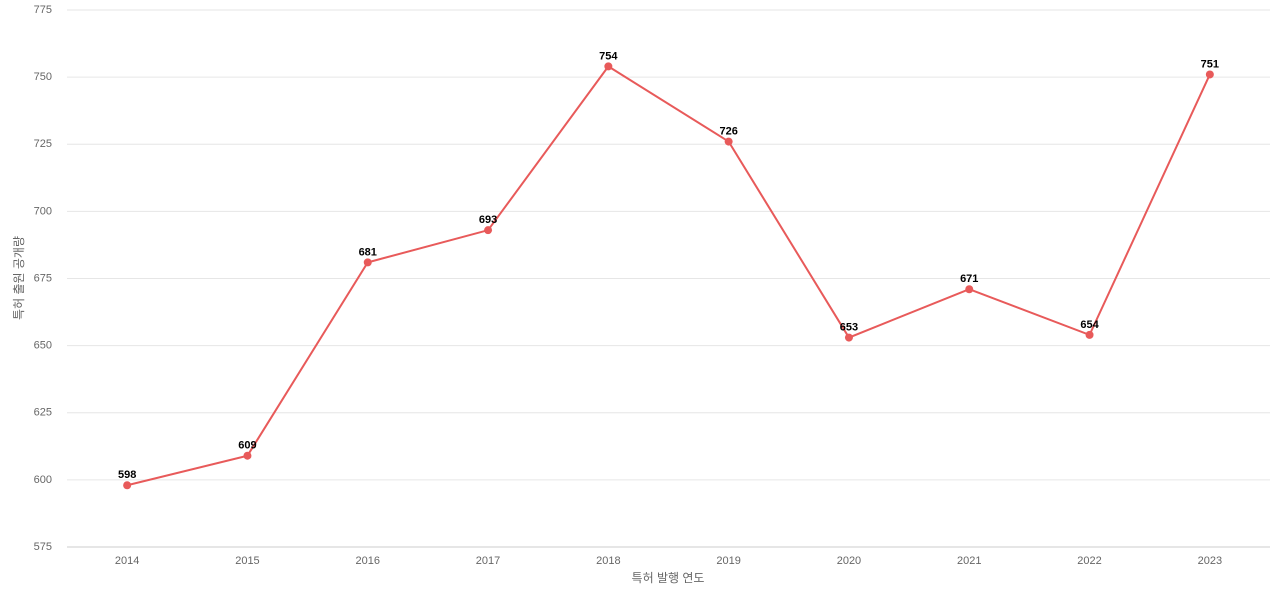 This screenshot has height=600, width=1280. Describe the element at coordinates (1089, 325) in the screenshot. I see `data-label: 654` at that location.